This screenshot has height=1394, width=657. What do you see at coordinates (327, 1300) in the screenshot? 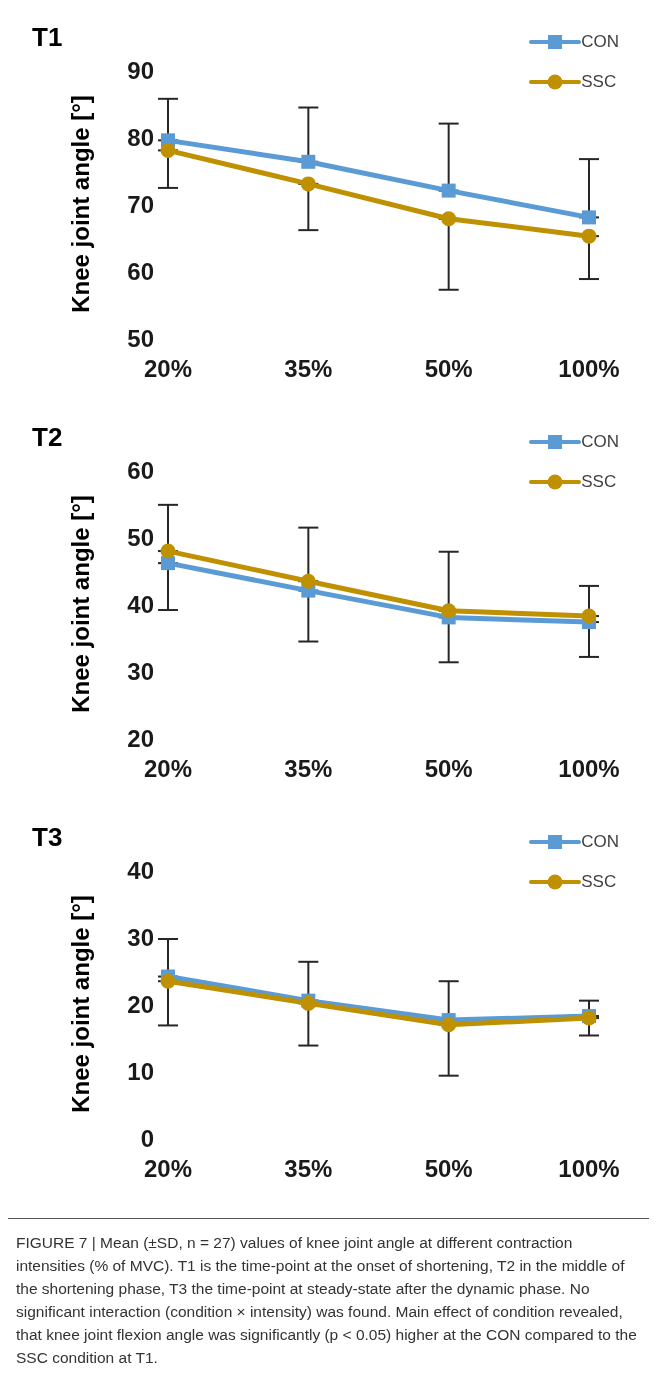
I see `caption: FIGURE 7 | Mean (±SD, n = 27) values of knee joint angle at different contraction intensities (% of MVC). T1 is the time-point at the onset of shortening, T2 in the middle of the shortening phase, T3 the time-point at steady-state after the dynamic phase. No significant interaction (condition × intensity) was found. Main effect of condition revealed, that knee joint flexion angle was significantly (p < 0.05) higher at the CON compared to the SSC condition at T1.` at bounding box center [327, 1300].